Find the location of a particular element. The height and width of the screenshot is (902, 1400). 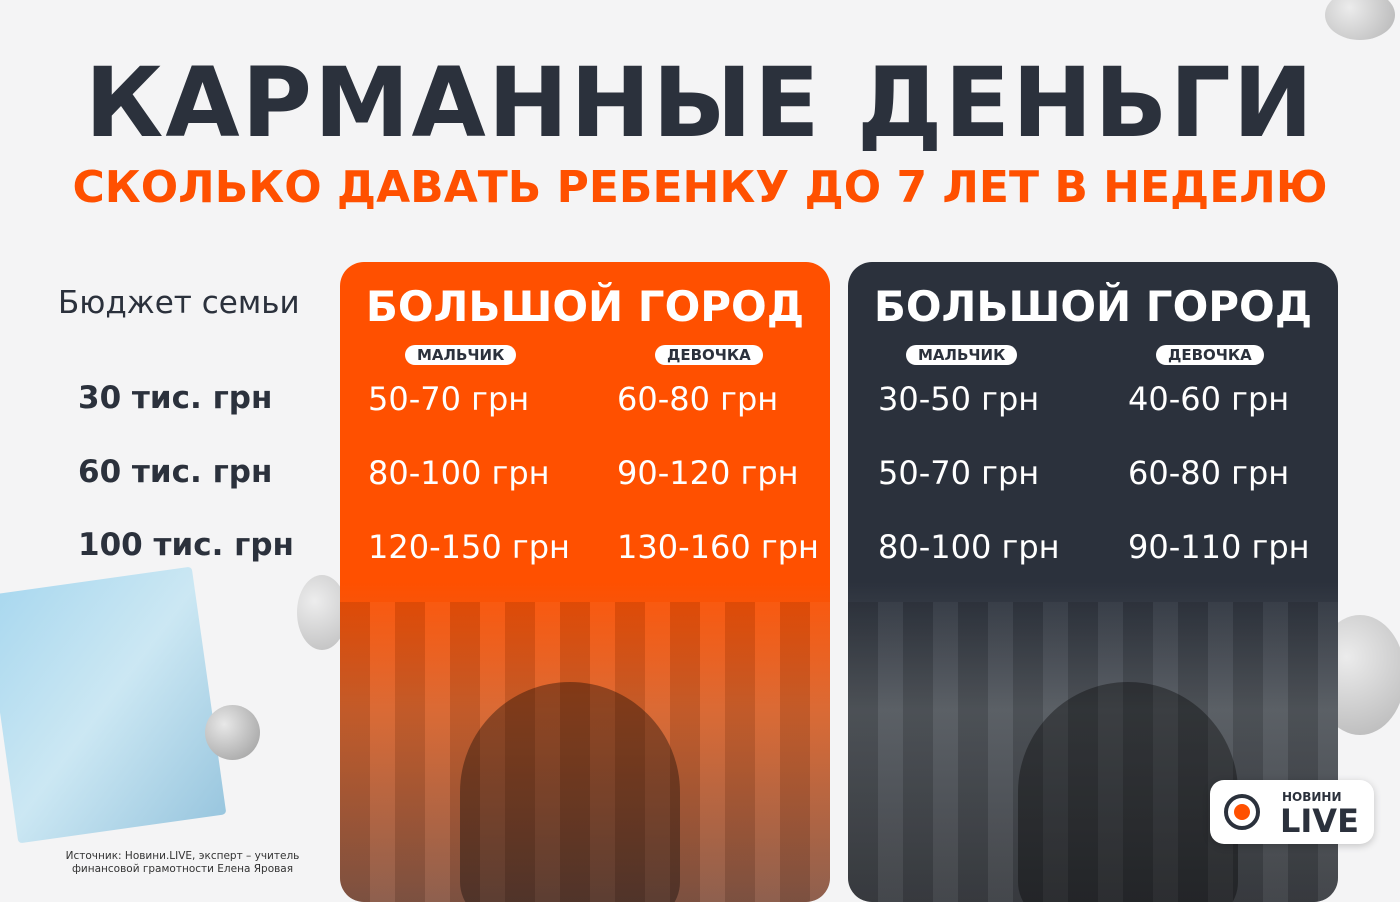

value-cell: 40-60 грн is located at coordinates (1209, 399).